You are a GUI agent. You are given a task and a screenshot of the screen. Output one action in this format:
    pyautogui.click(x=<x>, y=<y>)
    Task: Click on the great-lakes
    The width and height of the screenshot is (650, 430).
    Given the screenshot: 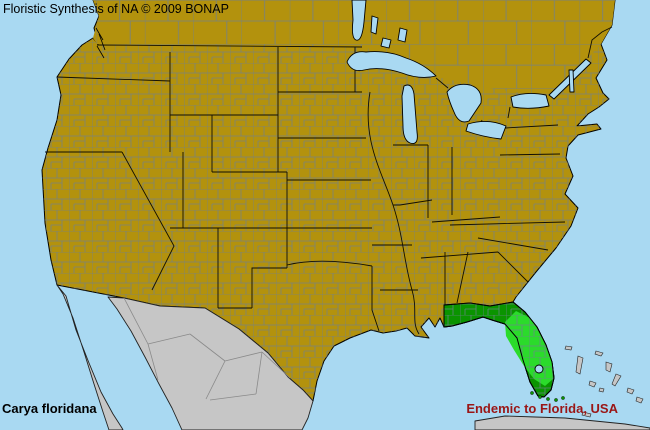 What is the action you would take?
    pyautogui.click(x=469, y=72)
    